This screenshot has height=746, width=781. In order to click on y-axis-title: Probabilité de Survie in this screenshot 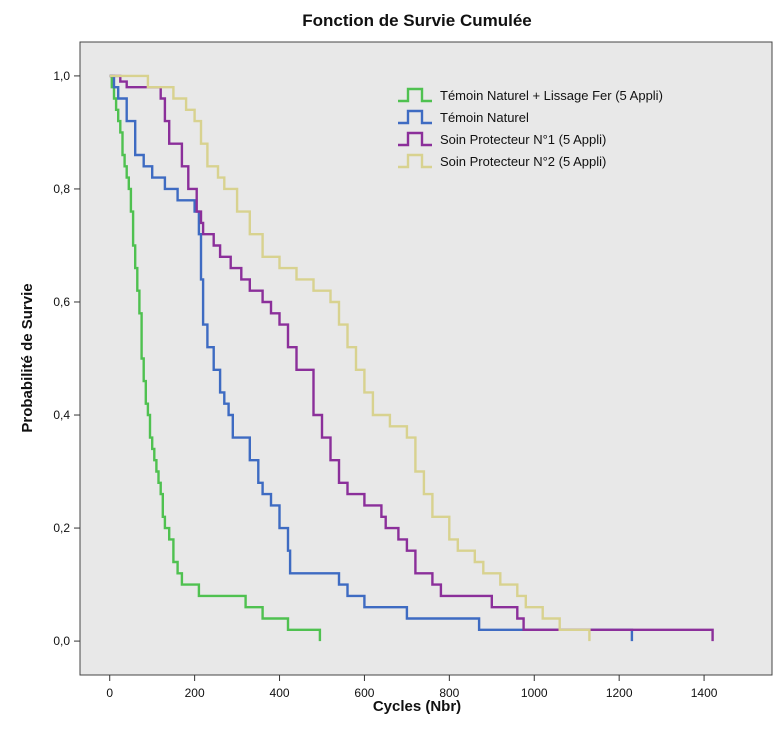, I will do `click(27, 357)`.